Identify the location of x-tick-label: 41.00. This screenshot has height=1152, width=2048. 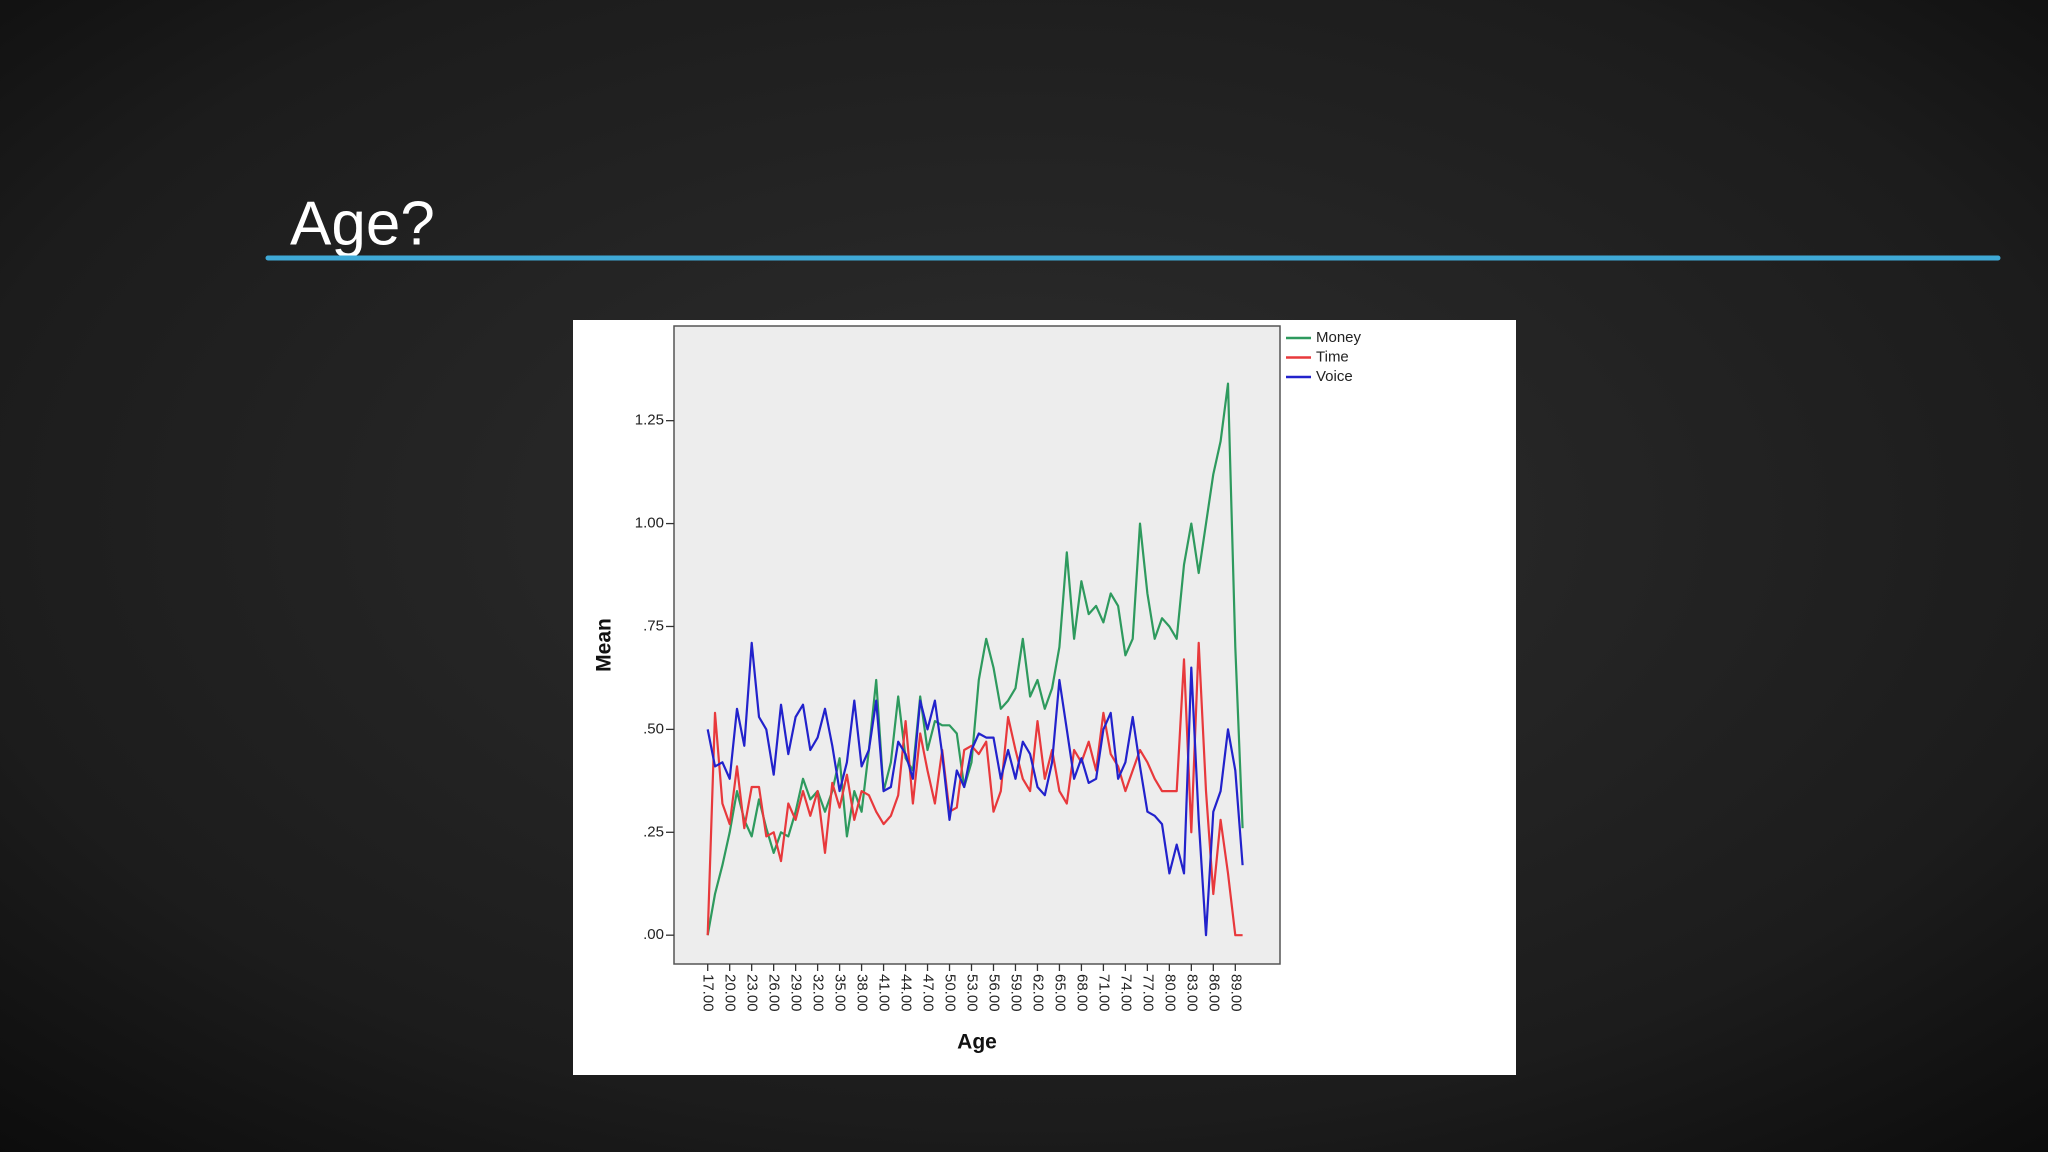
(884, 993).